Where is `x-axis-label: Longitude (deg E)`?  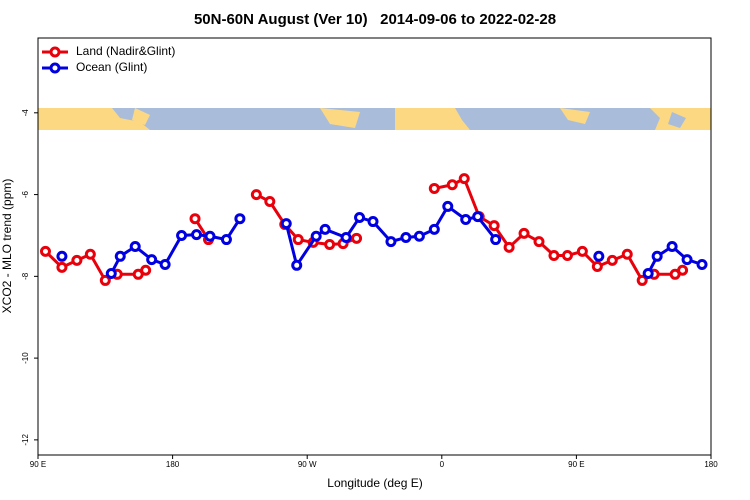
x-axis-label: Longitude (deg E) is located at coordinates (374, 483).